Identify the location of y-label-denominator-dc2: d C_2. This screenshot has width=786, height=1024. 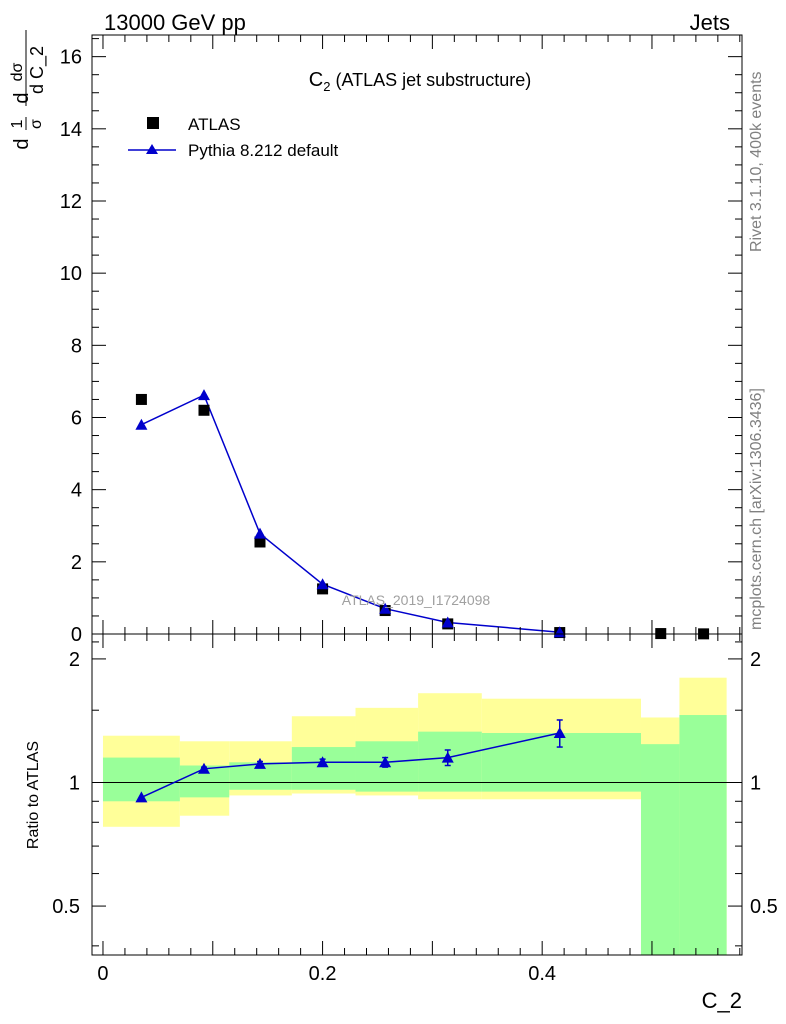
(37, 70).